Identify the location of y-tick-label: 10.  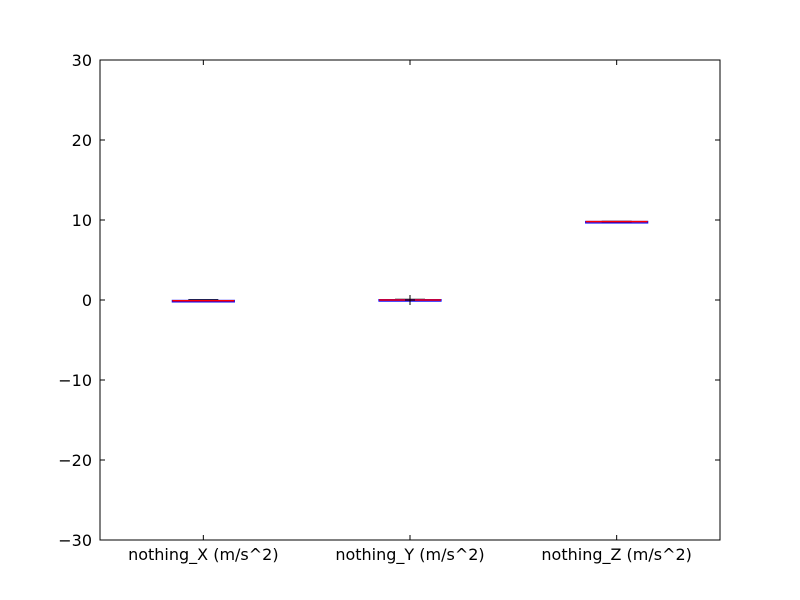
(82, 220).